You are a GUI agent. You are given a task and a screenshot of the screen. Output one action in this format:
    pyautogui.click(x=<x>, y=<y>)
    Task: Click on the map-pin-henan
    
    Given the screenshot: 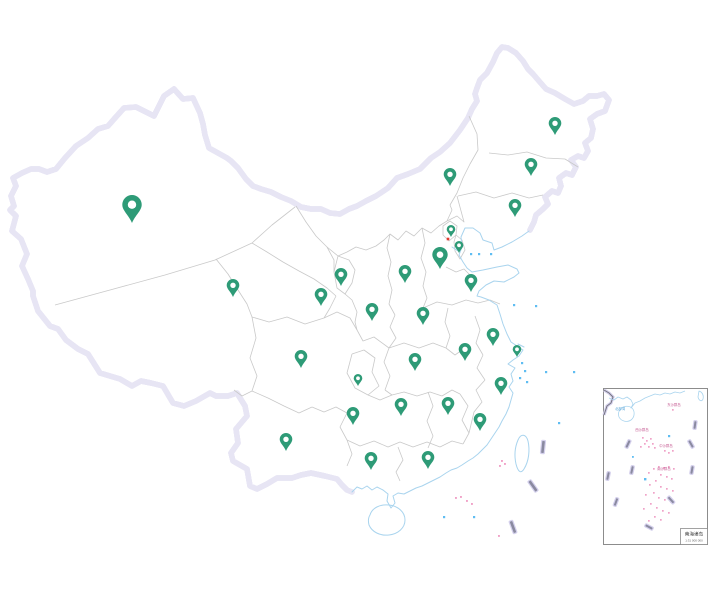 What is the action you would take?
    pyautogui.click(x=423, y=316)
    